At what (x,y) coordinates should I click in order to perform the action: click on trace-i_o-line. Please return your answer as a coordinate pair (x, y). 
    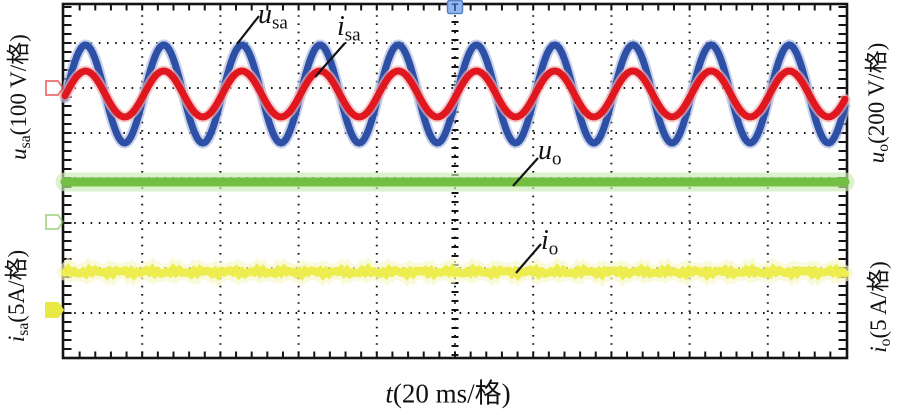
    Looking at the image, I should click on (455, 272).